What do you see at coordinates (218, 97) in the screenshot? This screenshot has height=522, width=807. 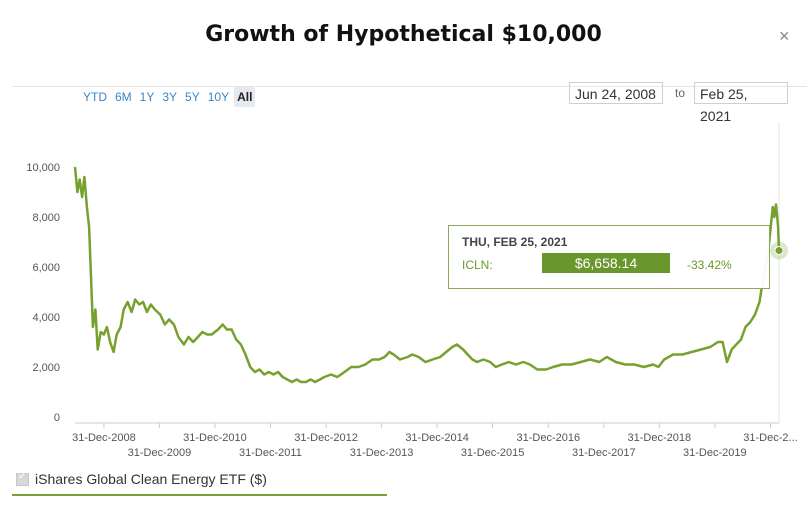 I see `range-button-10y: 10Y` at bounding box center [218, 97].